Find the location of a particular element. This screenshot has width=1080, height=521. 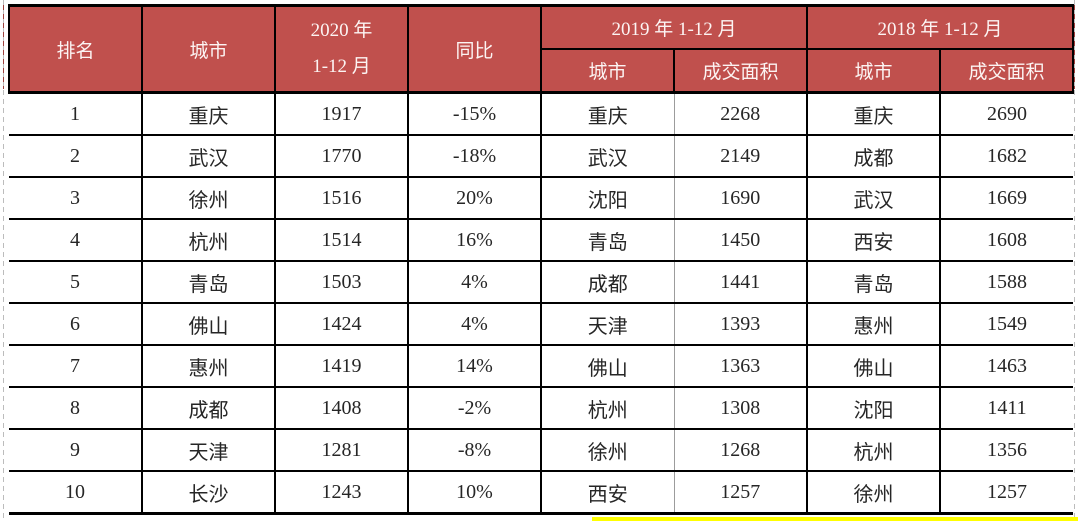

cell-rank: 1 is located at coordinates (75, 114).